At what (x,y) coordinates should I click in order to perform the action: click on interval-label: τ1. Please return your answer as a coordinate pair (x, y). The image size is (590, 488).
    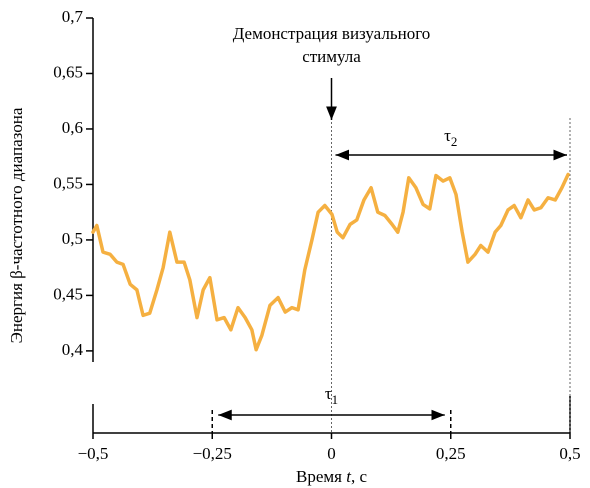
    Looking at the image, I should click on (331, 395).